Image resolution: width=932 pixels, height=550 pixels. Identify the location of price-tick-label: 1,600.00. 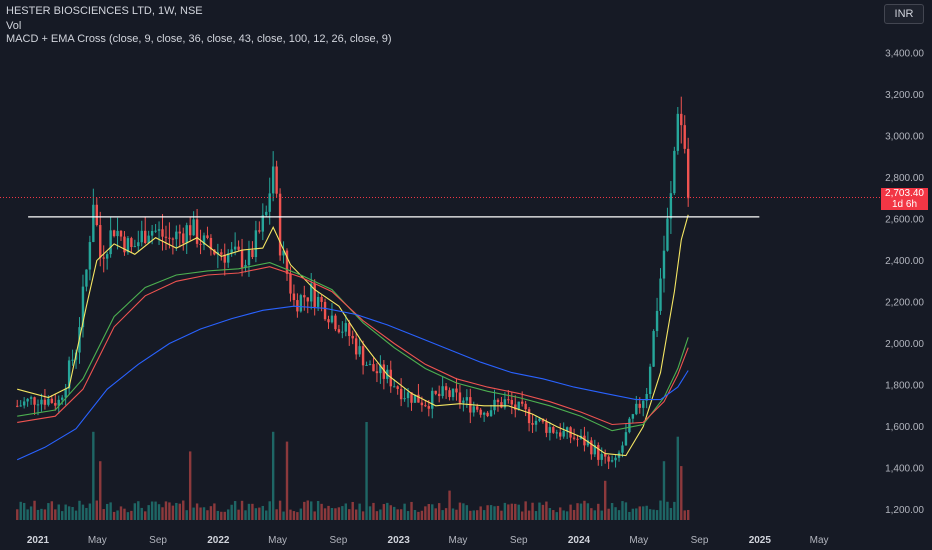
(904, 427).